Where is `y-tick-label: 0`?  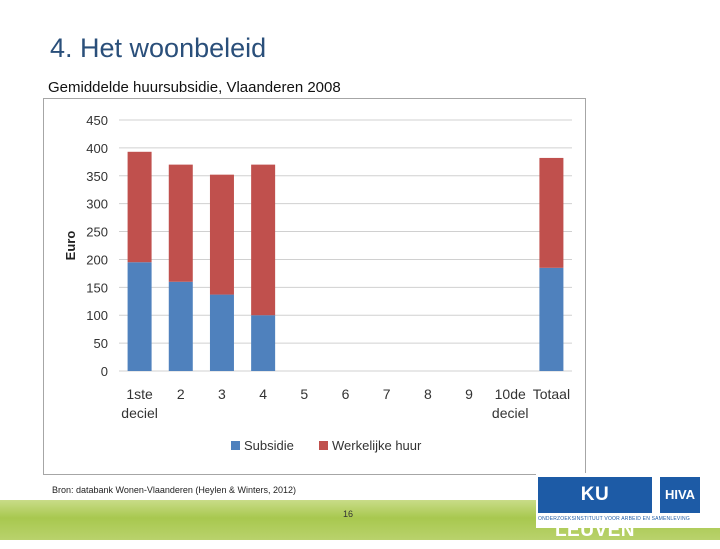
y-tick-label: 0 is located at coordinates (104, 371).